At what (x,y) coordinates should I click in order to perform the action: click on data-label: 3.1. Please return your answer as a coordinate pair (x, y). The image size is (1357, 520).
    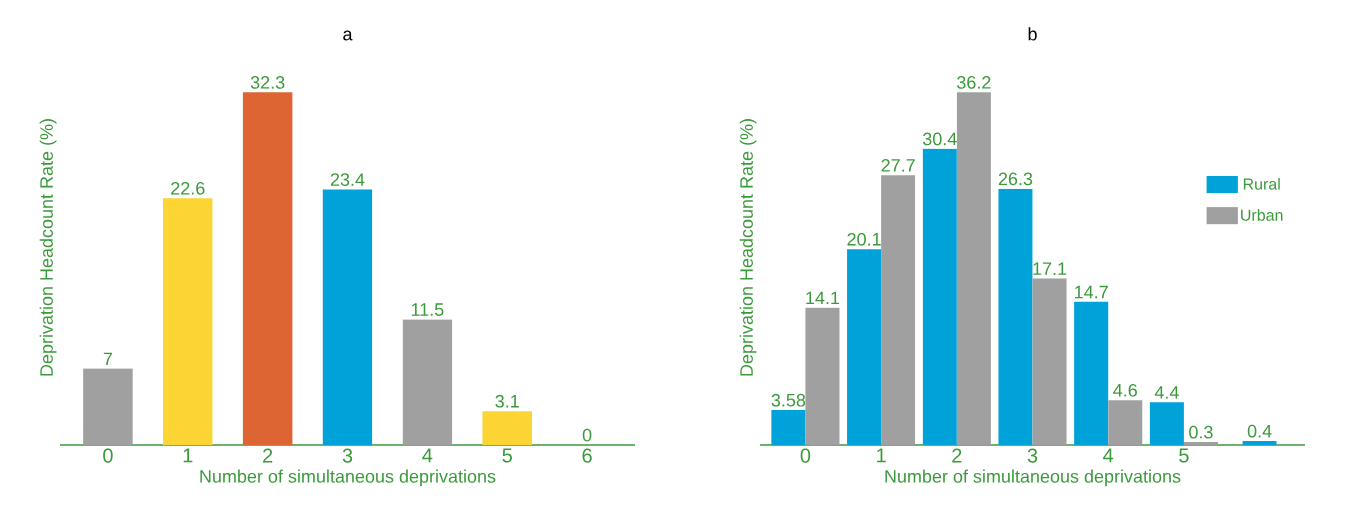
    Looking at the image, I should click on (507, 401).